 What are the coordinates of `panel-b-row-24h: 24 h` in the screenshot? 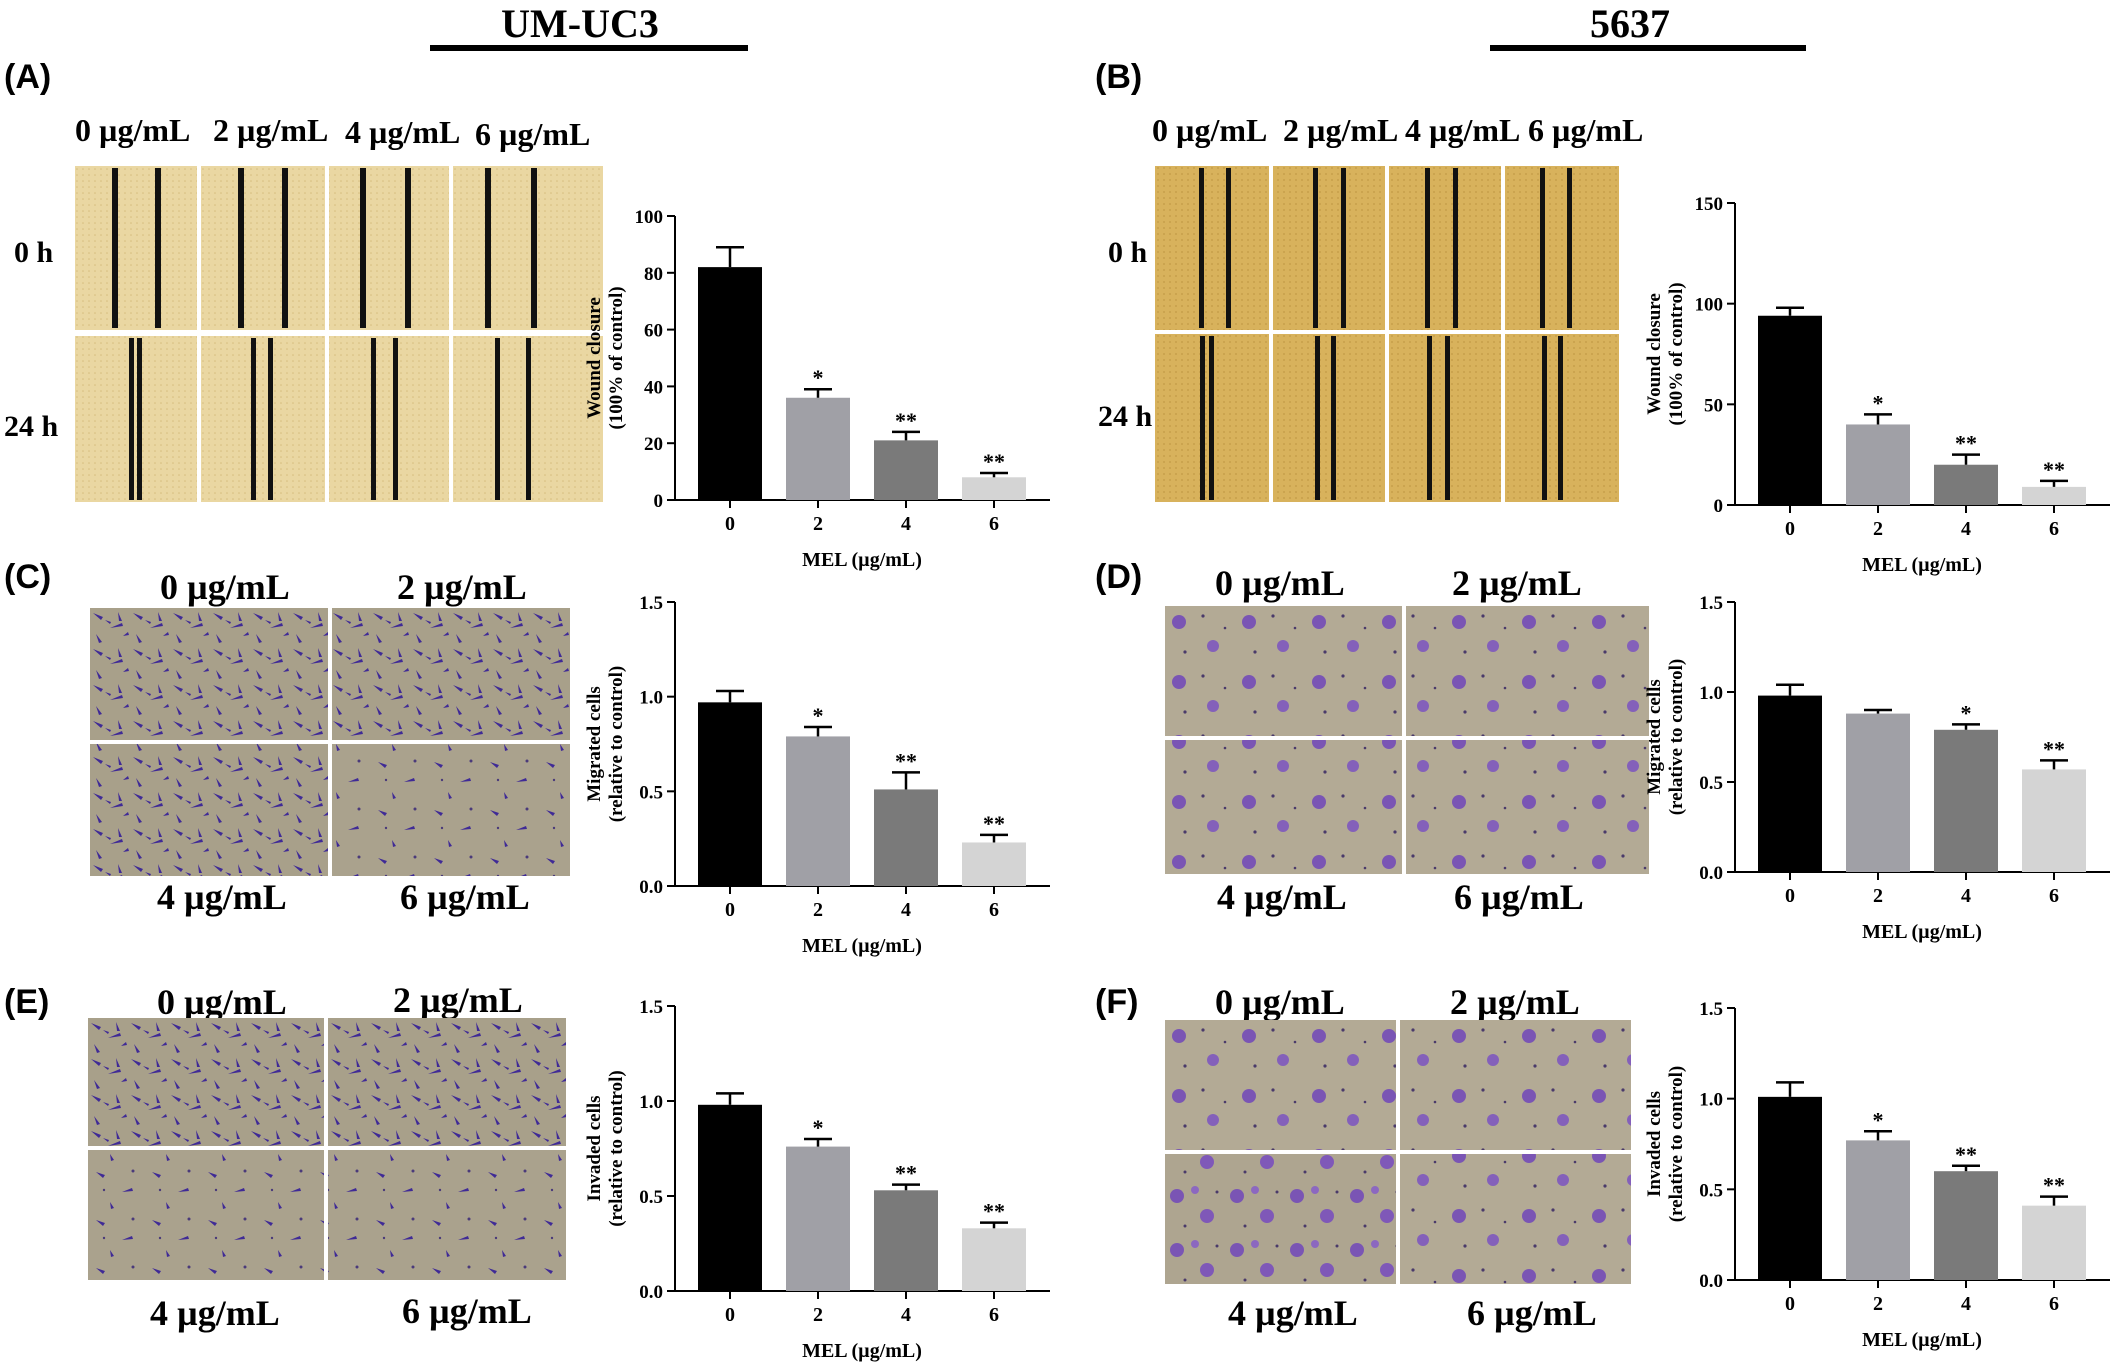 It's located at (1125, 416).